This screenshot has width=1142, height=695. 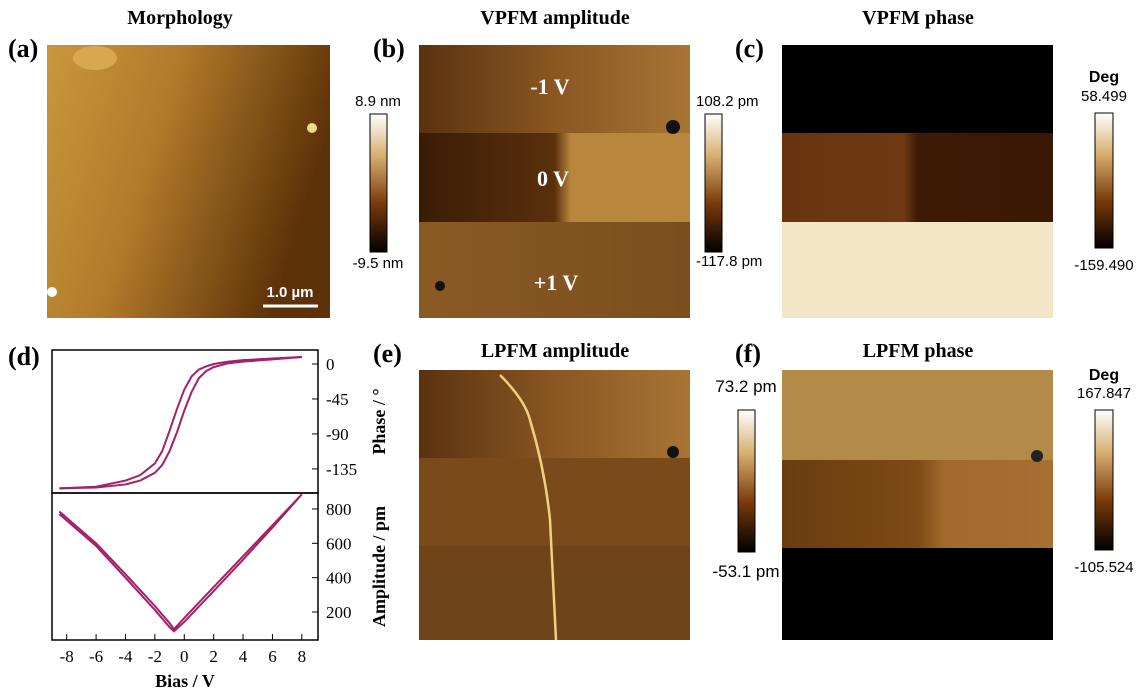 What do you see at coordinates (555, 18) in the screenshot?
I see `panel-title: VPFM amplitude` at bounding box center [555, 18].